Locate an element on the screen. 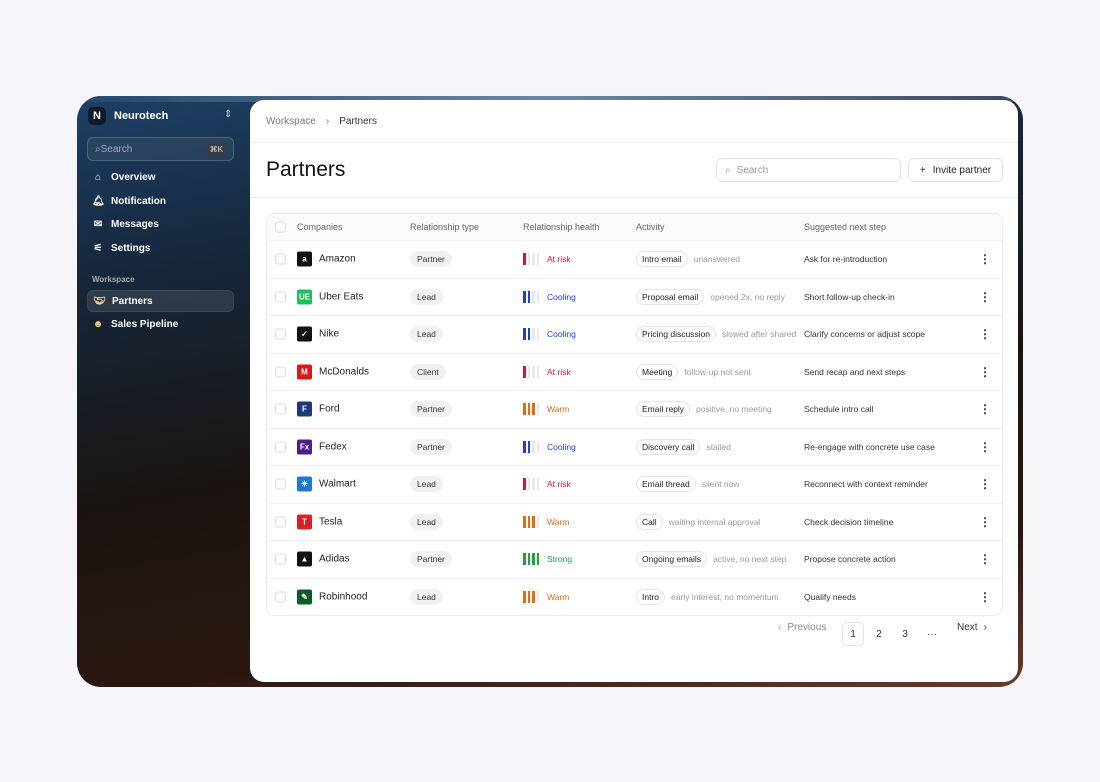  activity-cell: Intro email unanswered is located at coordinates (688, 259).